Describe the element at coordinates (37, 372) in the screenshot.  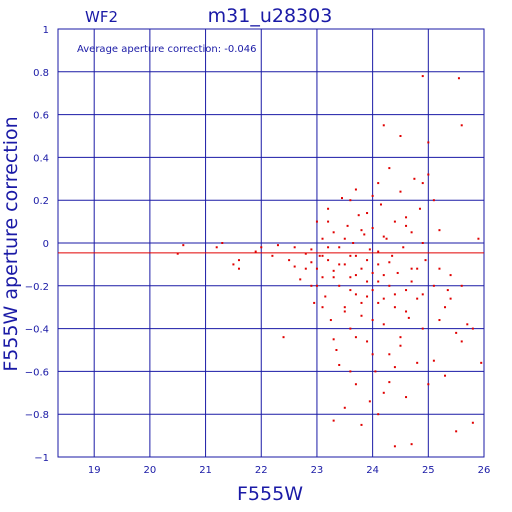
I see `y-tick-label: −0.6` at that location.